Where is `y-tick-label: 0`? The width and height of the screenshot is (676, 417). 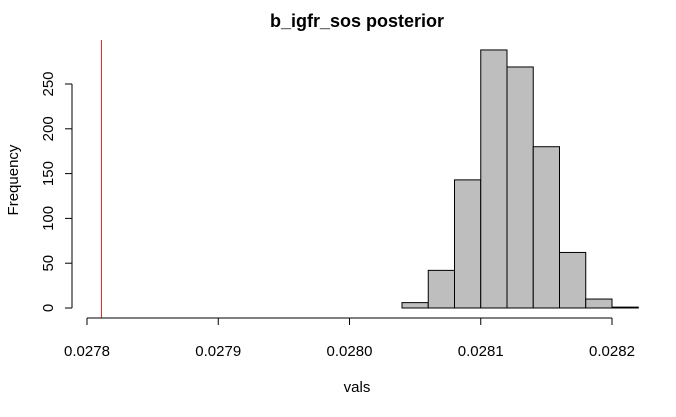
y-tick-label: 0 is located at coordinates (48, 308).